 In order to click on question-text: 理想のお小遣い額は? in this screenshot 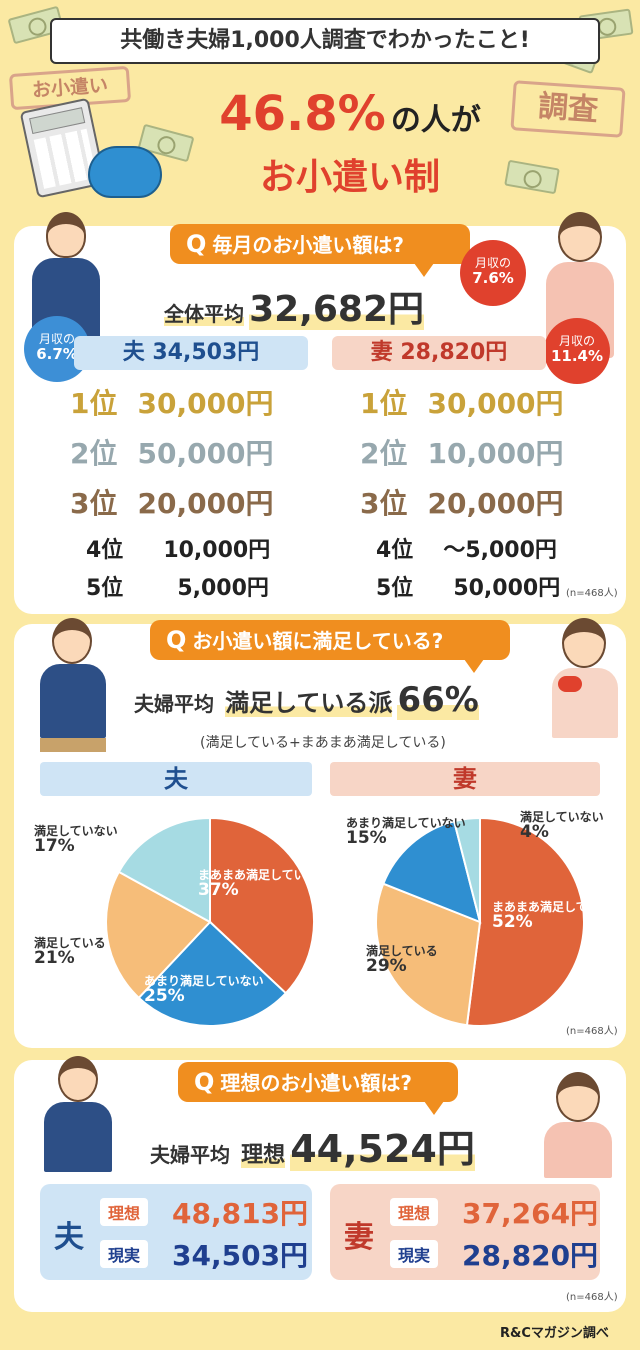, I will do `click(316, 1083)`.